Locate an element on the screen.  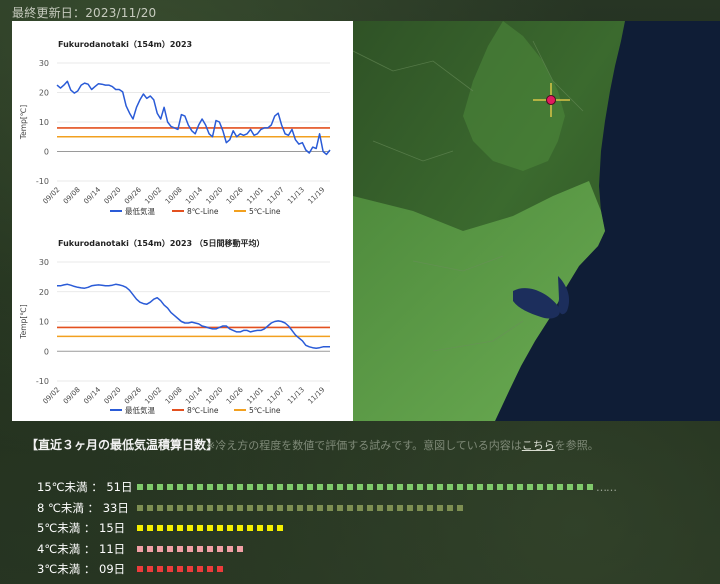
lake-kitaura is located at coordinates (564, 295).